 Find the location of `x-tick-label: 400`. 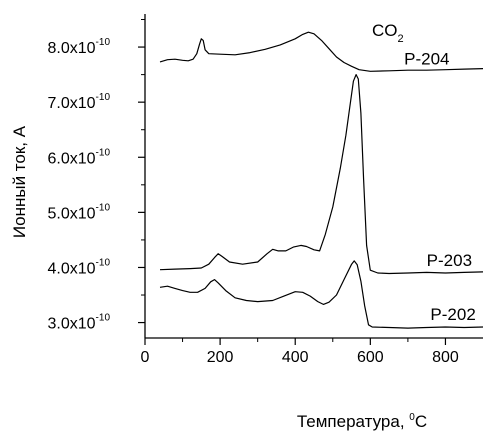

x-tick-label: 400 is located at coordinates (295, 357).